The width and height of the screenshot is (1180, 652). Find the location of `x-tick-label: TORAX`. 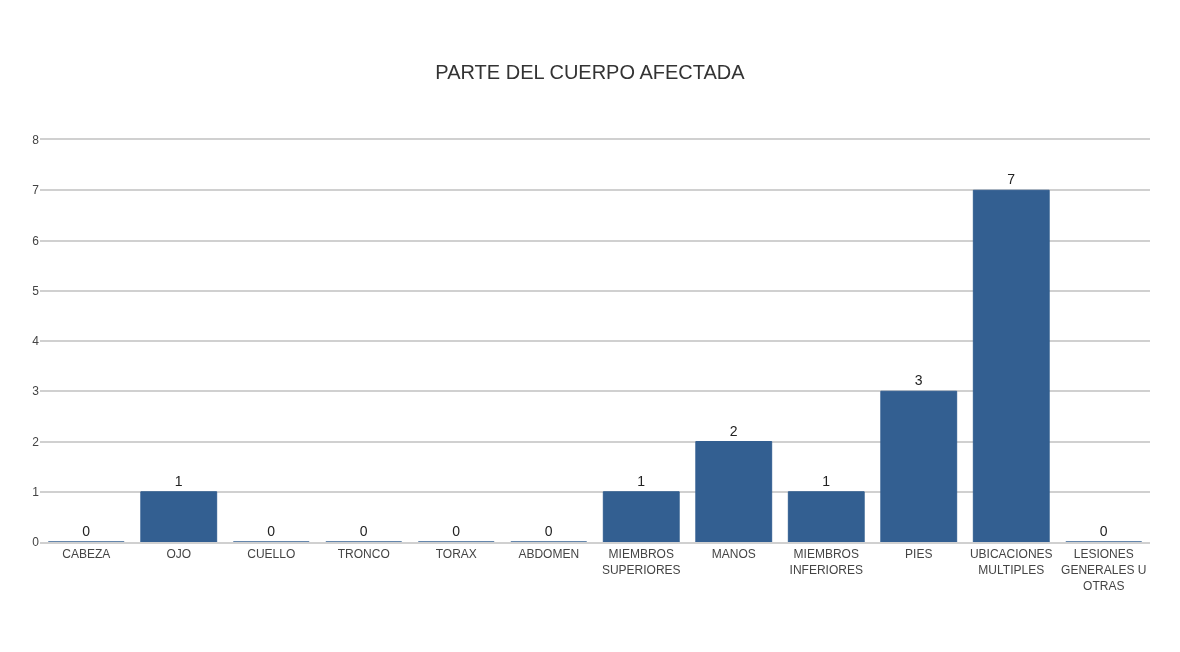

x-tick-label: TORAX is located at coordinates (456, 554).